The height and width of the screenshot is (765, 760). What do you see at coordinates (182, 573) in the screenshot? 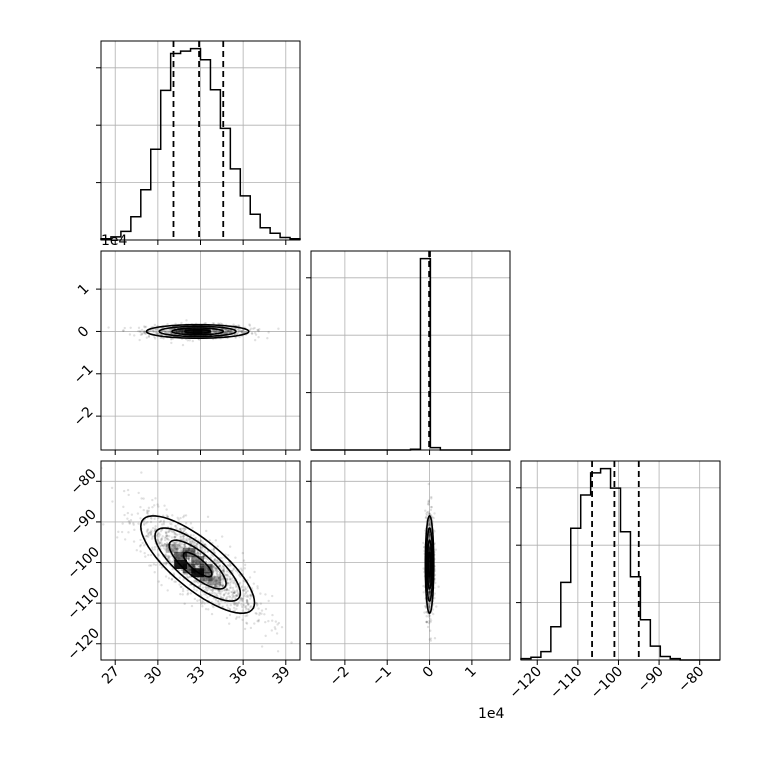
I see `scatter-panel-0-2: 27 30 33 36 39 −120−110−100 −90 −80` at bounding box center [182, 573].